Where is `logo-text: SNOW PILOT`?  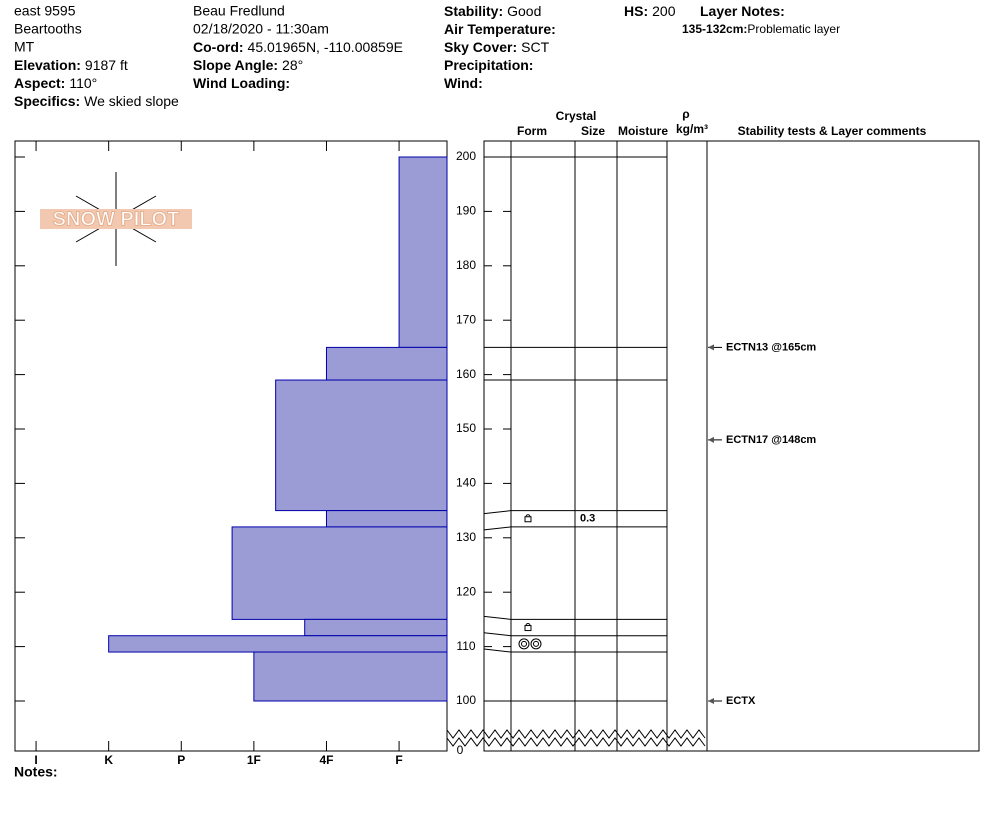 logo-text: SNOW PILOT is located at coordinates (116, 219).